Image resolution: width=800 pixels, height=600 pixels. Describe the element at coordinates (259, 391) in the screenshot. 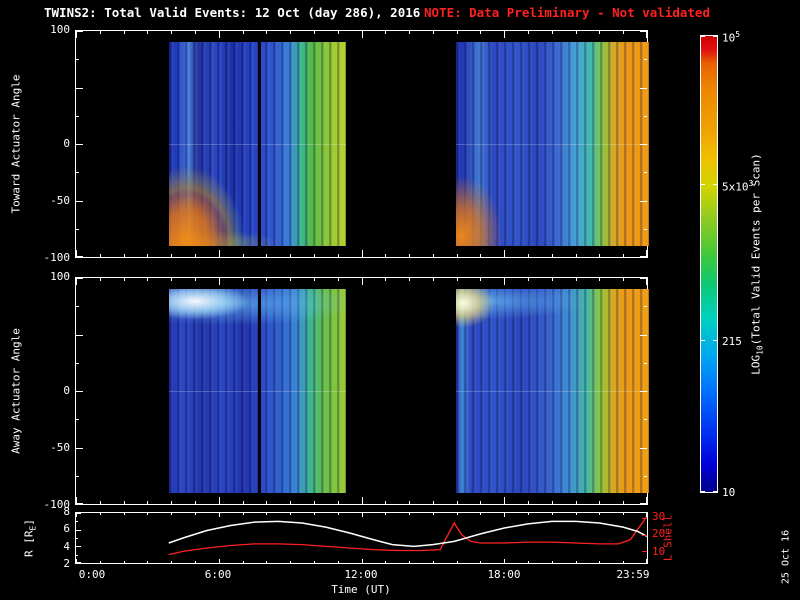

I see `data-gap-line` at that location.